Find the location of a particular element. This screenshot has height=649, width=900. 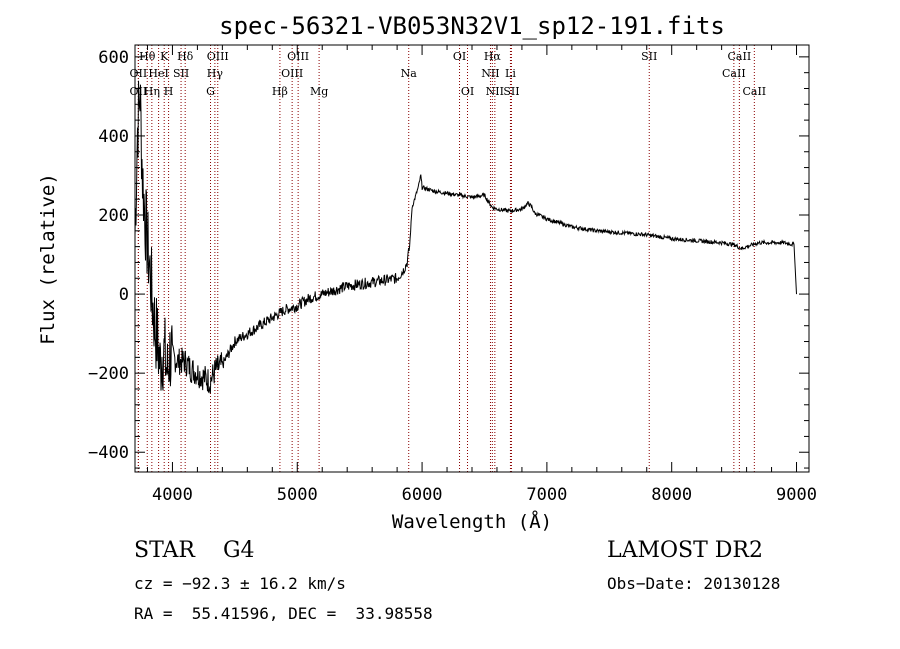

line-label-10: HeI is located at coordinates (158, 73).